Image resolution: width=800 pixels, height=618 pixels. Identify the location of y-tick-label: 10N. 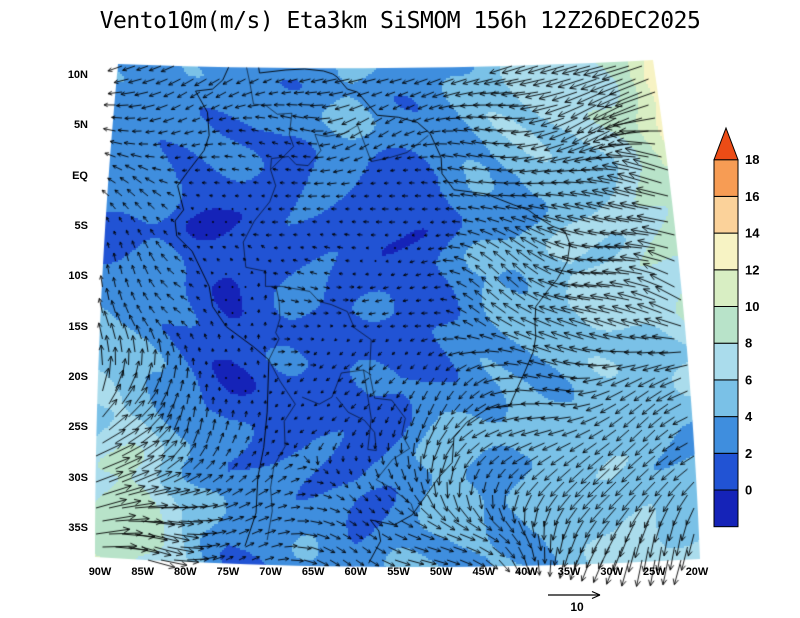
(77, 75).